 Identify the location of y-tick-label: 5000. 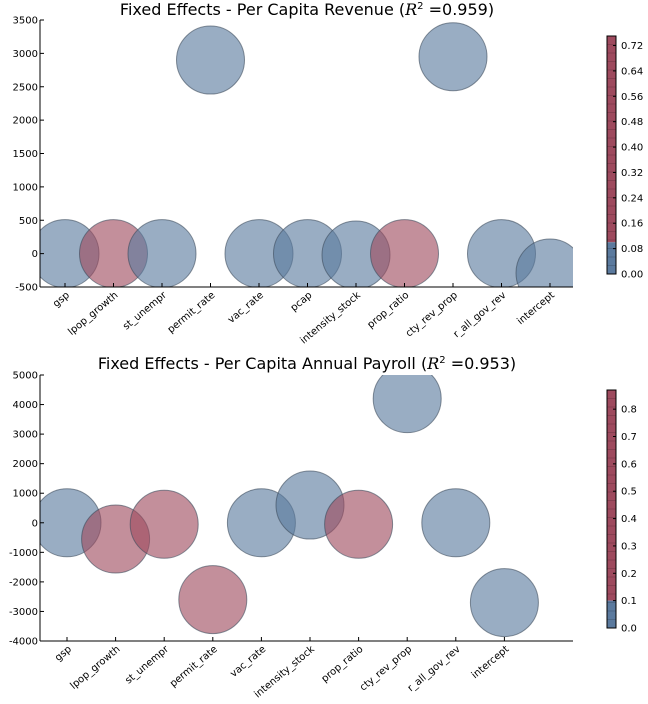
(25, 376).